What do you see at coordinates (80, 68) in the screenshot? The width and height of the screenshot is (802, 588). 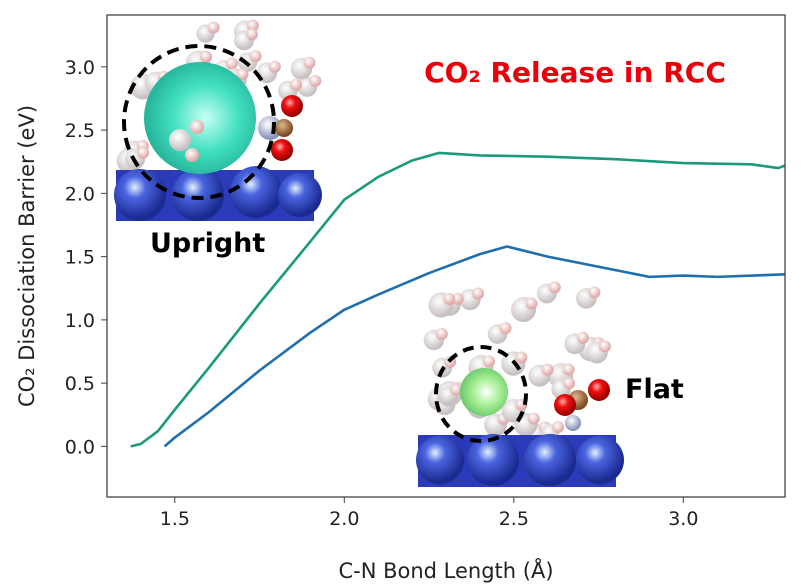 I see `y-tick-label: 3.0` at bounding box center [80, 68].